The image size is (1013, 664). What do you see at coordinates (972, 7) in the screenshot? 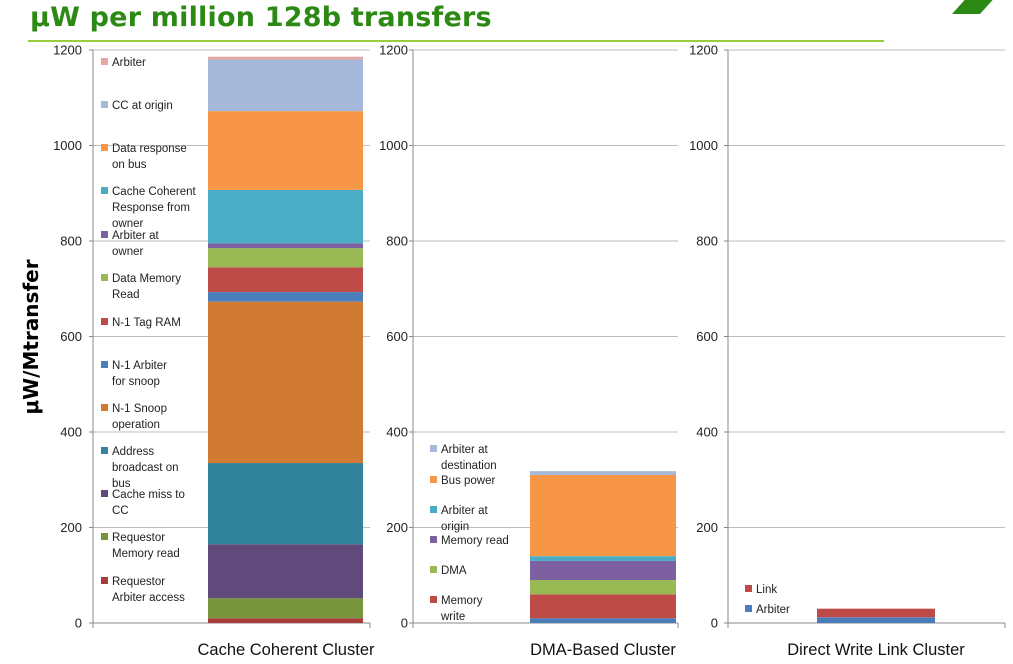
I see `logo-icon` at bounding box center [972, 7].